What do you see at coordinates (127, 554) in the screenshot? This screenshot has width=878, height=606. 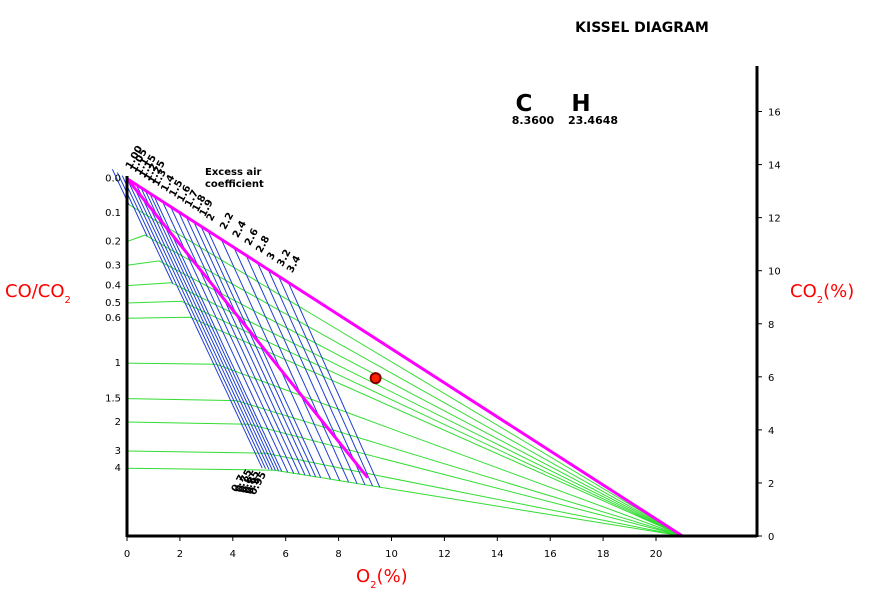 I see `x-tick-label: 0` at bounding box center [127, 554].